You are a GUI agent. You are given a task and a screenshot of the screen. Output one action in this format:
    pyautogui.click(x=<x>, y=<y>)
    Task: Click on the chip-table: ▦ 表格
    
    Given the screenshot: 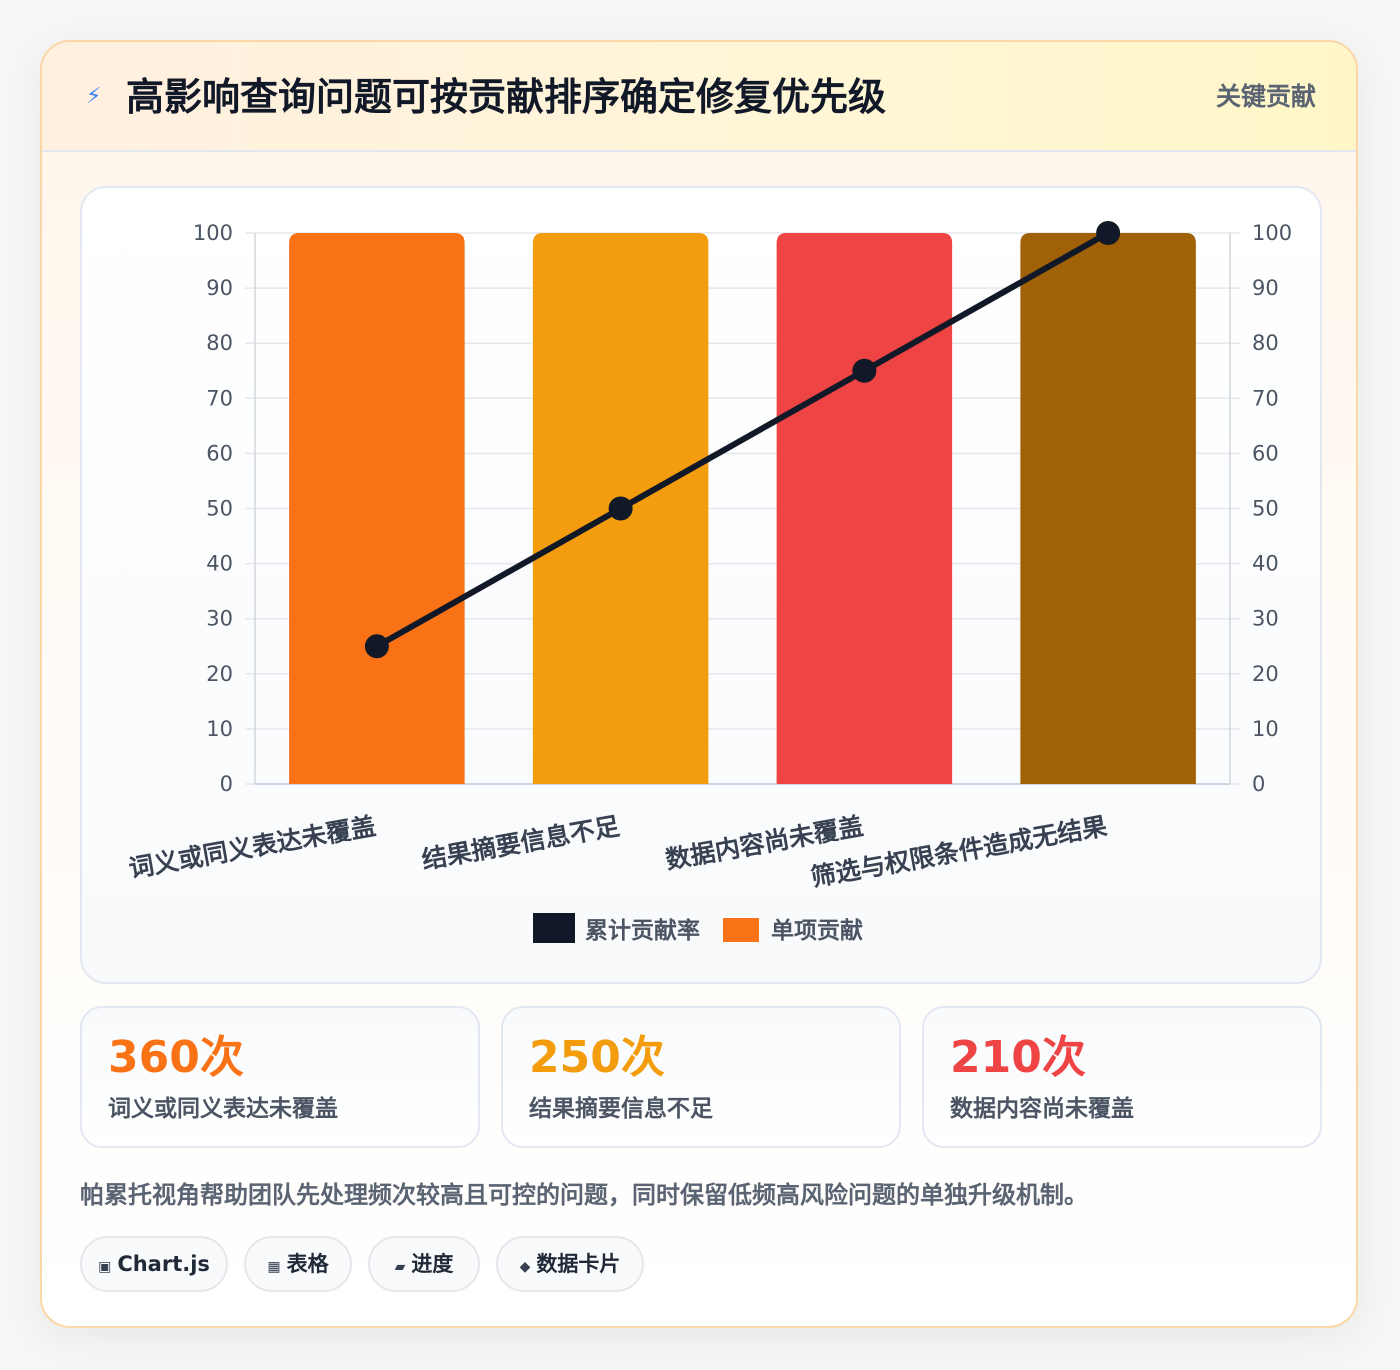 What is the action you would take?
    pyautogui.click(x=298, y=1264)
    